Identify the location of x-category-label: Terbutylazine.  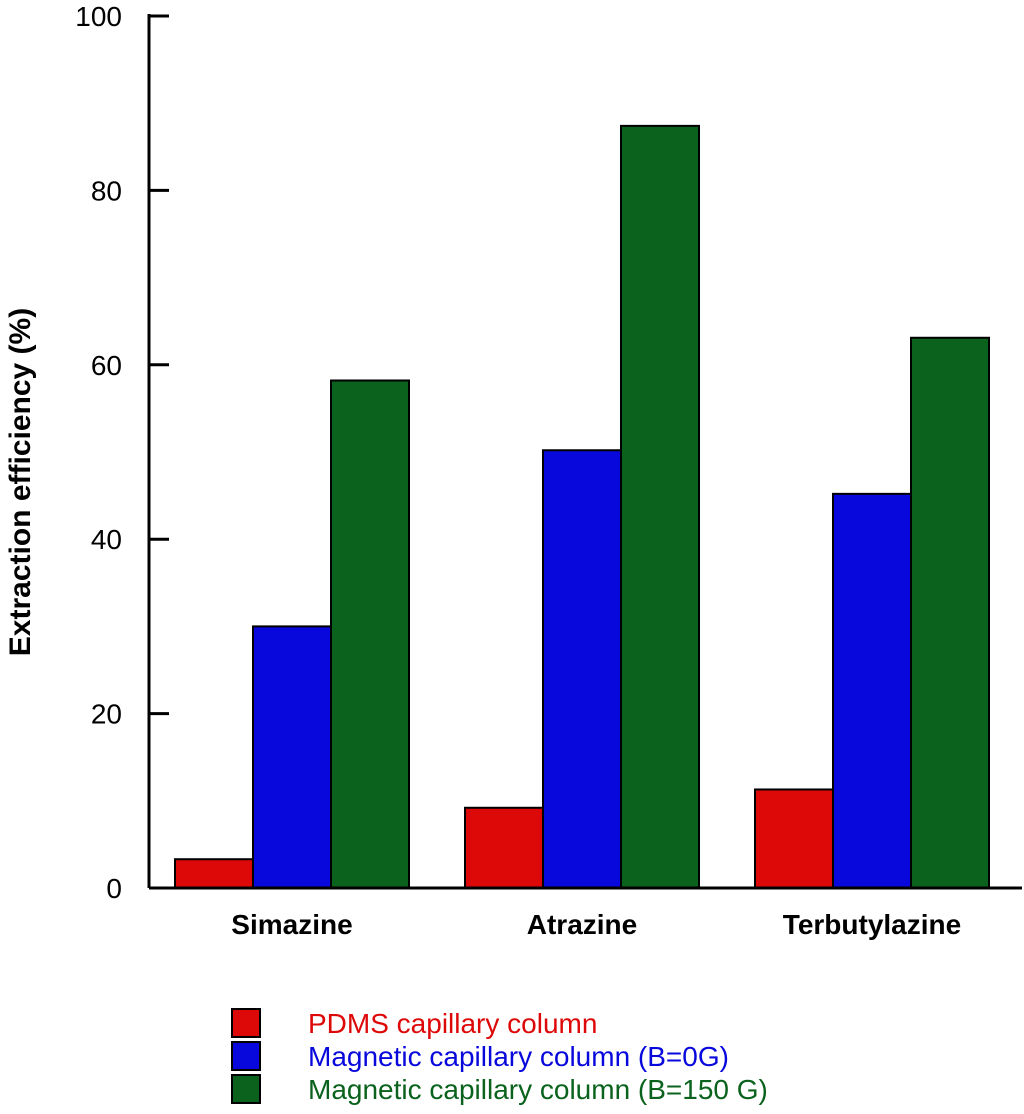
(872, 924).